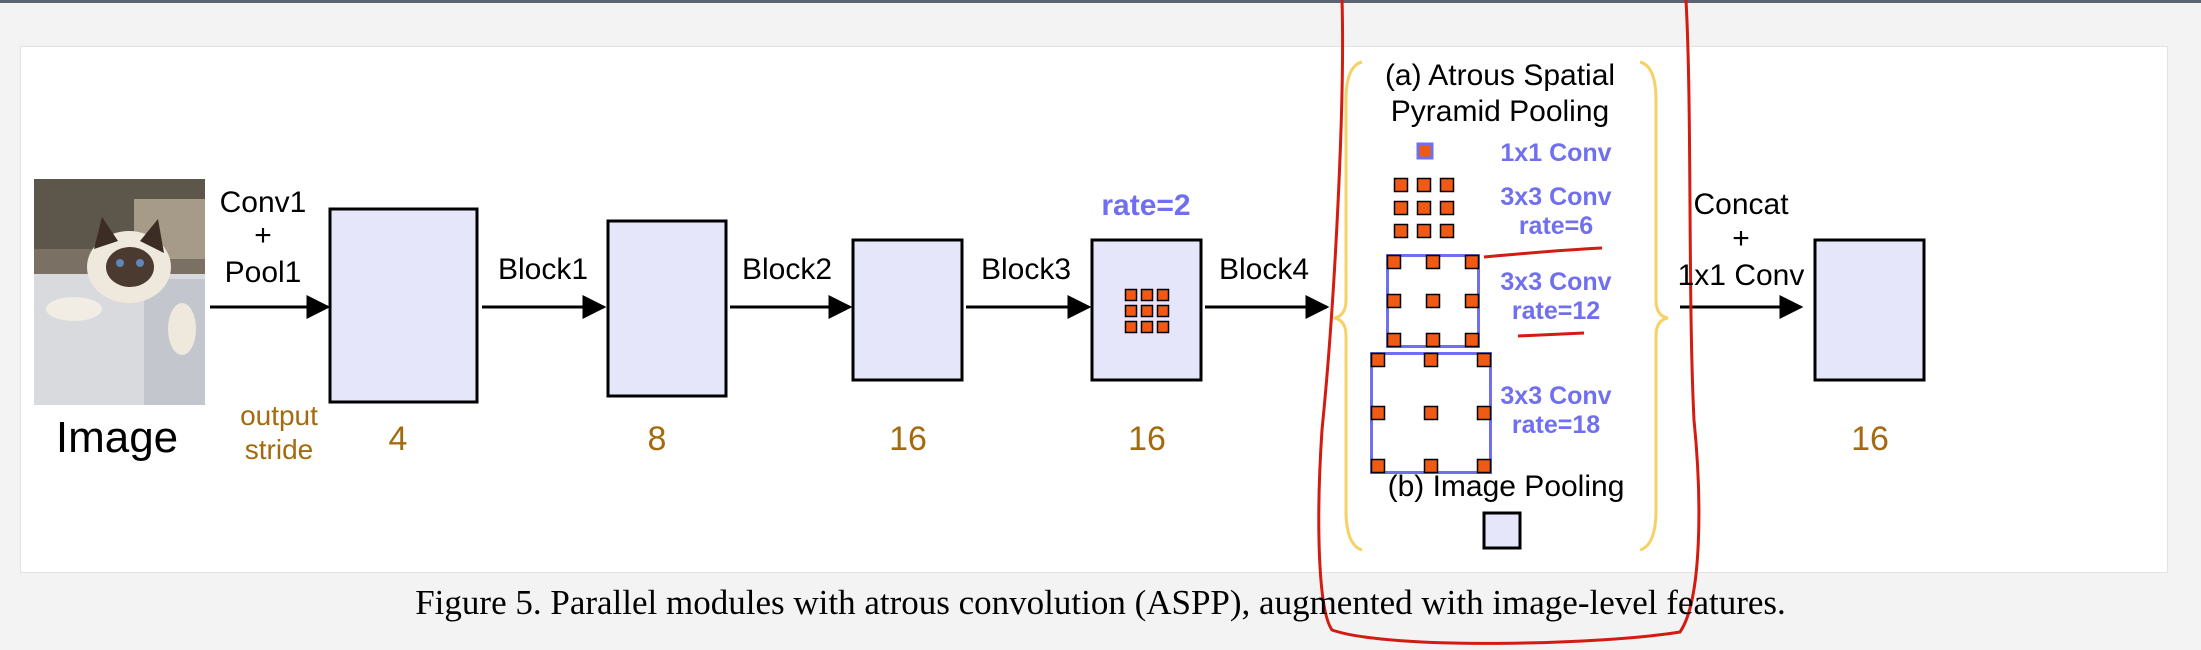 Image resolution: width=2201 pixels, height=650 pixels. What do you see at coordinates (263, 202) in the screenshot?
I see `conv1-label: Conv1` at bounding box center [263, 202].